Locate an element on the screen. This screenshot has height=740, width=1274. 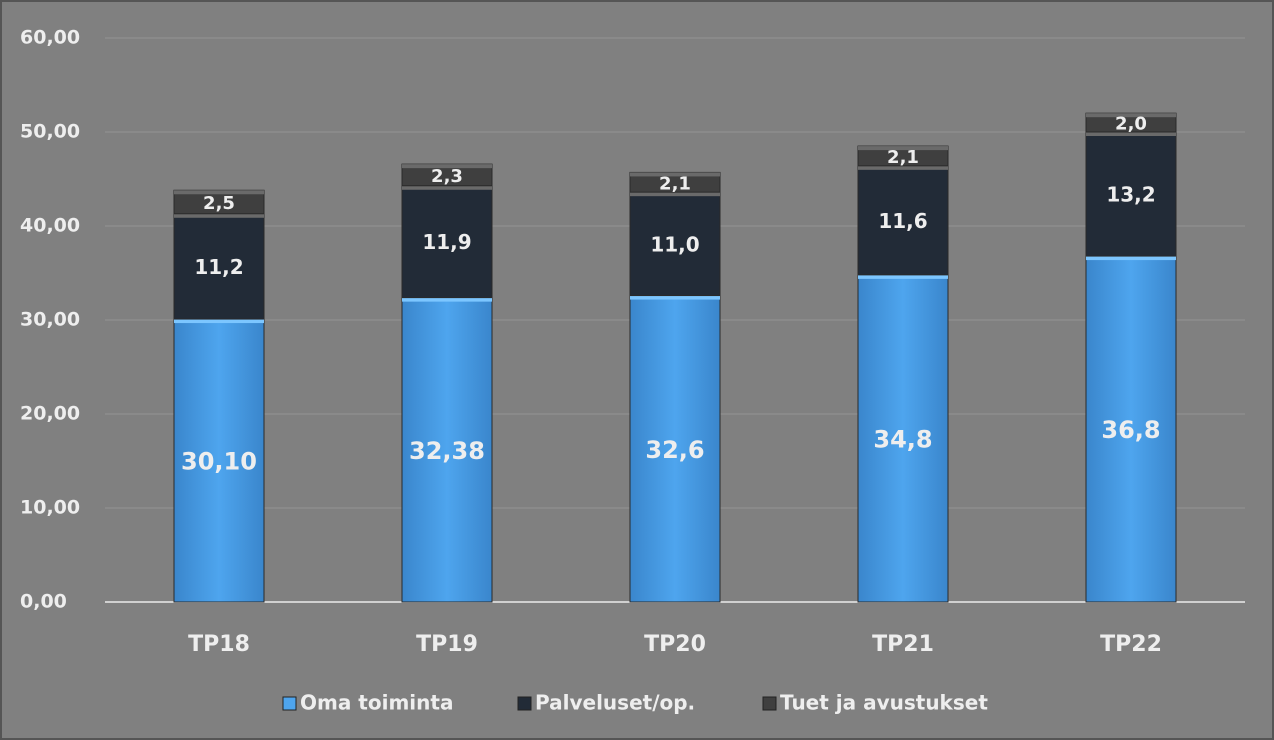
y-tick-label: 60,00 is located at coordinates (50, 38).